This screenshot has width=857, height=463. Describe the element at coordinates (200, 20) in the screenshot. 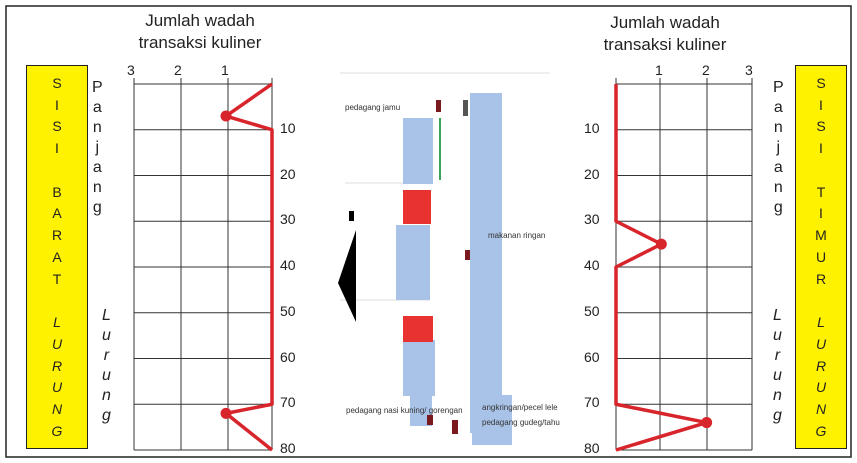

I see `west-axis-title-line-1: Jumlah wadah` at that location.